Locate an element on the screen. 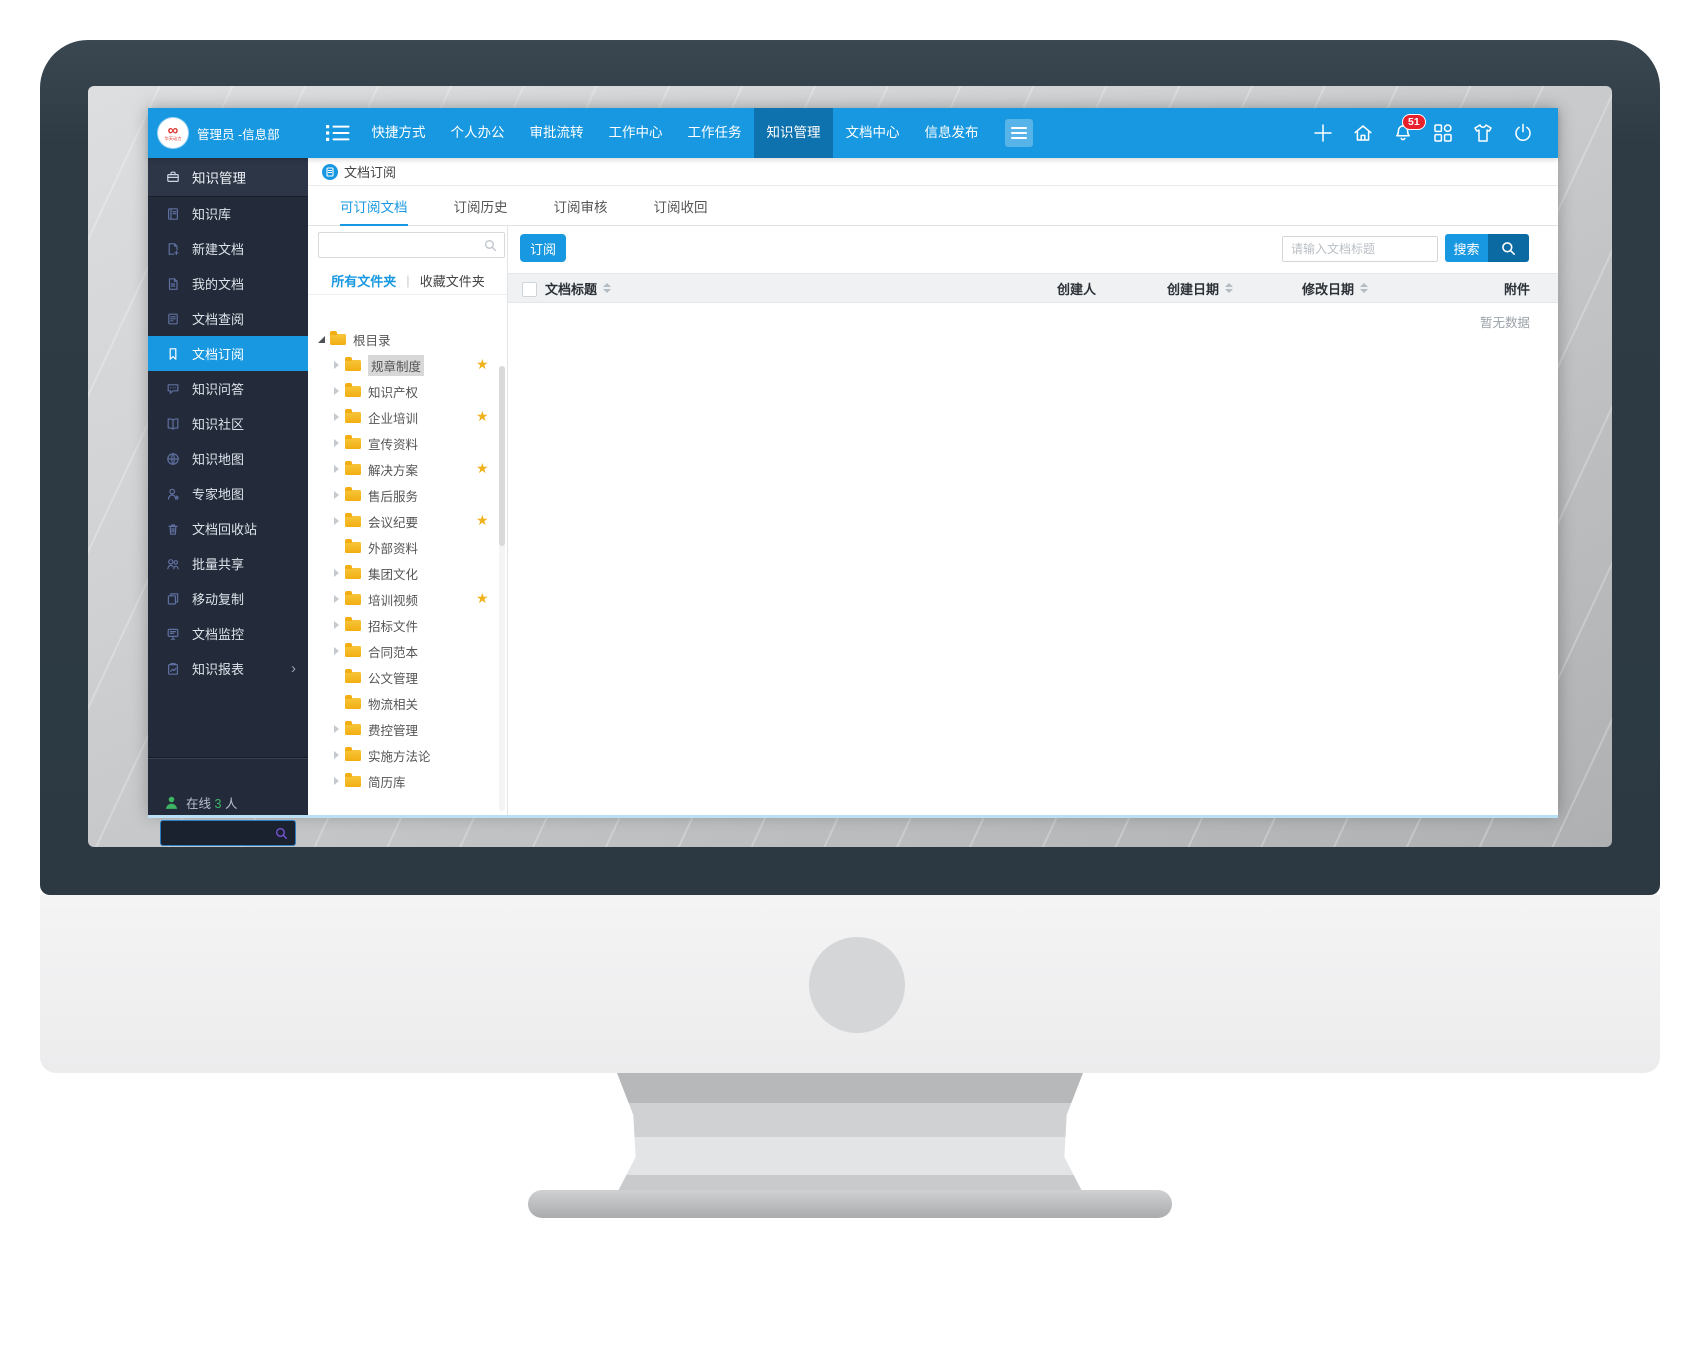 This screenshot has width=1700, height=1350. tree-item-8: 集团文化 is located at coordinates (407, 573).